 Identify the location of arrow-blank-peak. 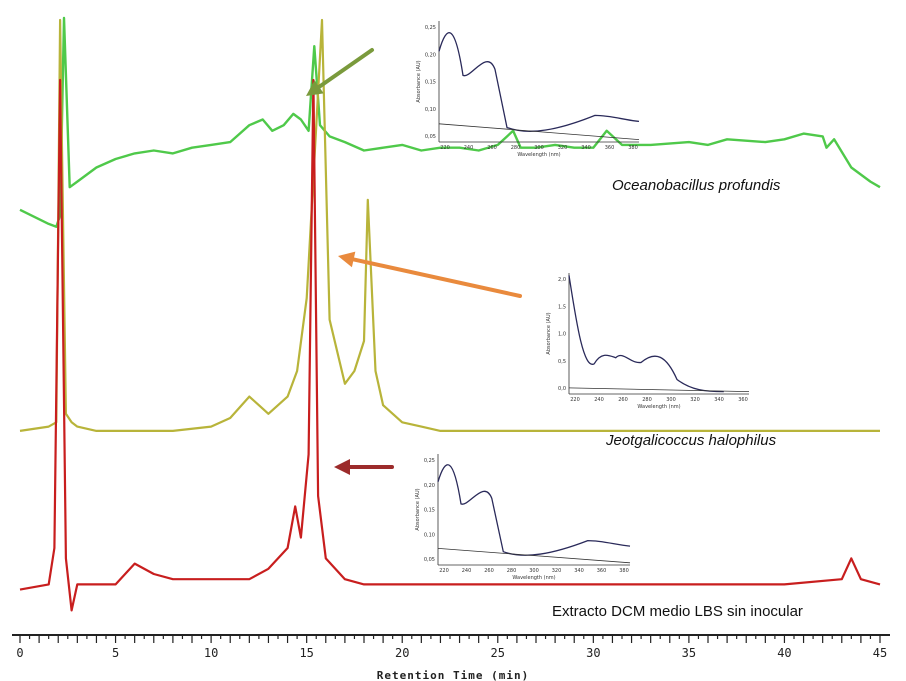
(364, 467).